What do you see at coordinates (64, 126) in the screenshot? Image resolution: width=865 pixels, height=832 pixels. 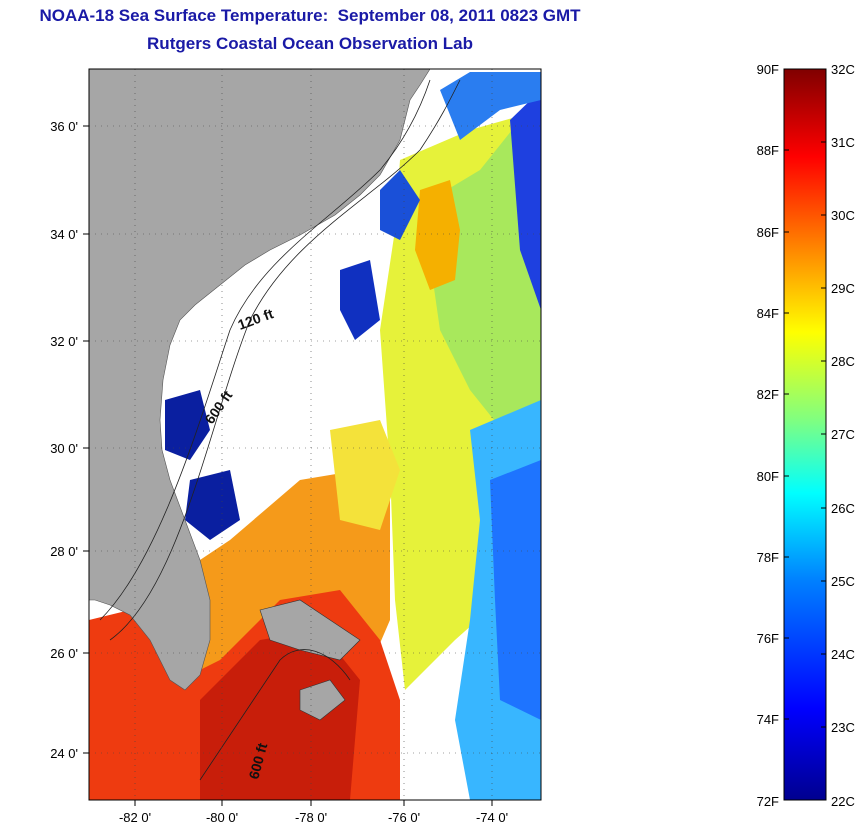 I see `lat-tick-label: 36 0'` at bounding box center [64, 126].